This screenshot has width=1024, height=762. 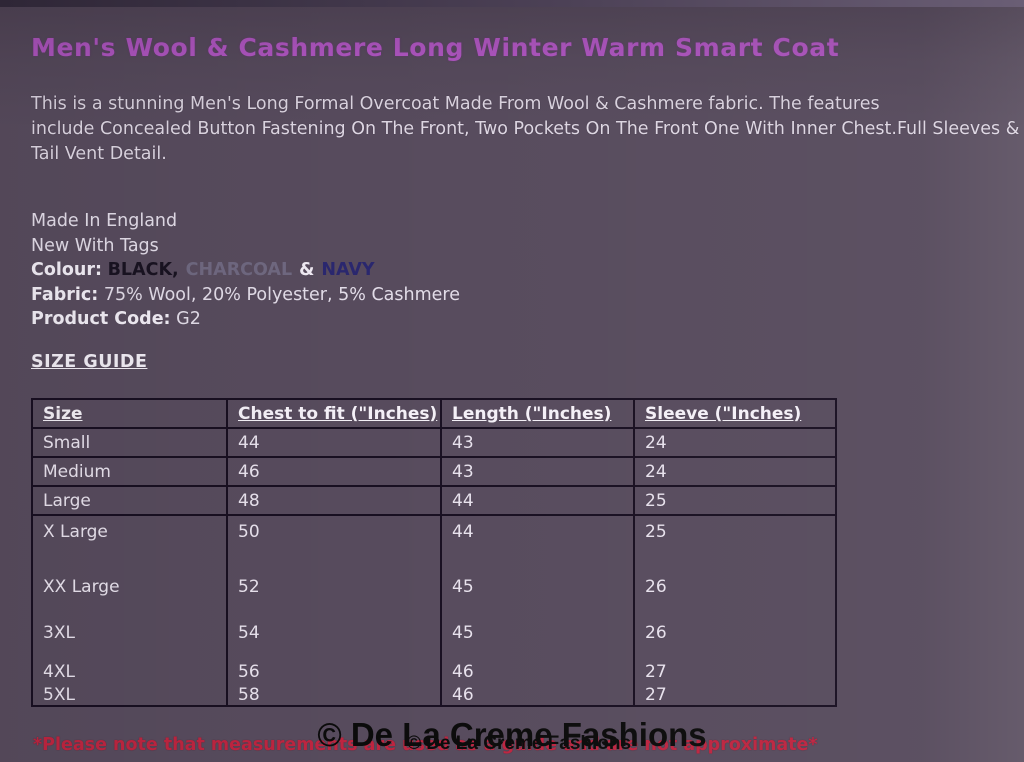 What do you see at coordinates (333, 536) in the screenshot?
I see `size-guide-cell: 50` at bounding box center [333, 536].